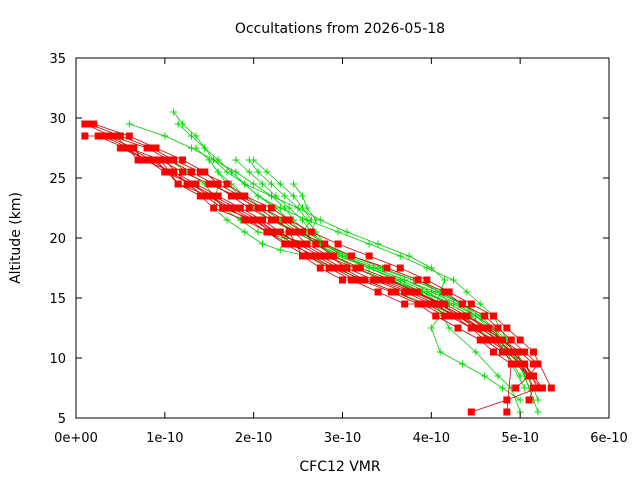 The width and height of the screenshot is (640, 480). Describe the element at coordinates (329, 119) in the screenshot. I see `y-tick: 30` at that location.